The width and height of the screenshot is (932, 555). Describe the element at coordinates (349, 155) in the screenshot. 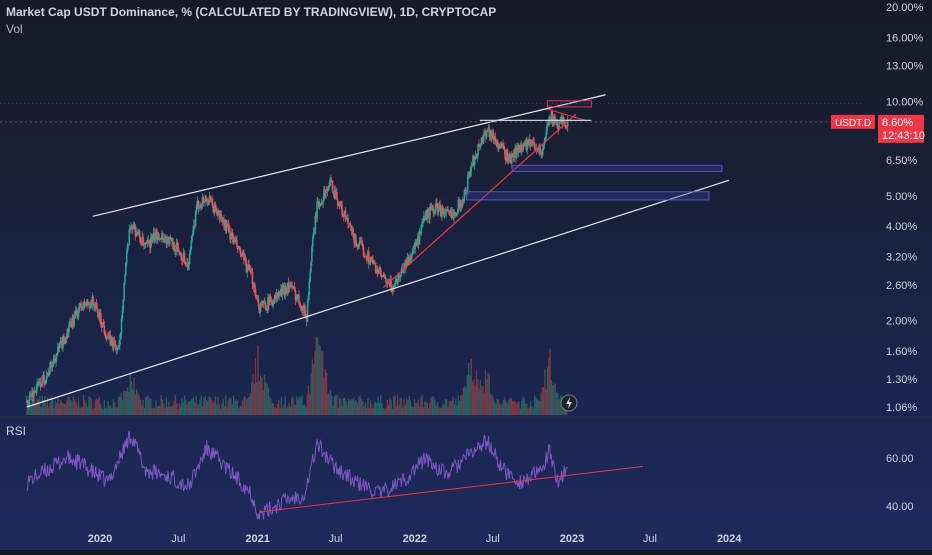

I see `channel-upper-line` at that location.